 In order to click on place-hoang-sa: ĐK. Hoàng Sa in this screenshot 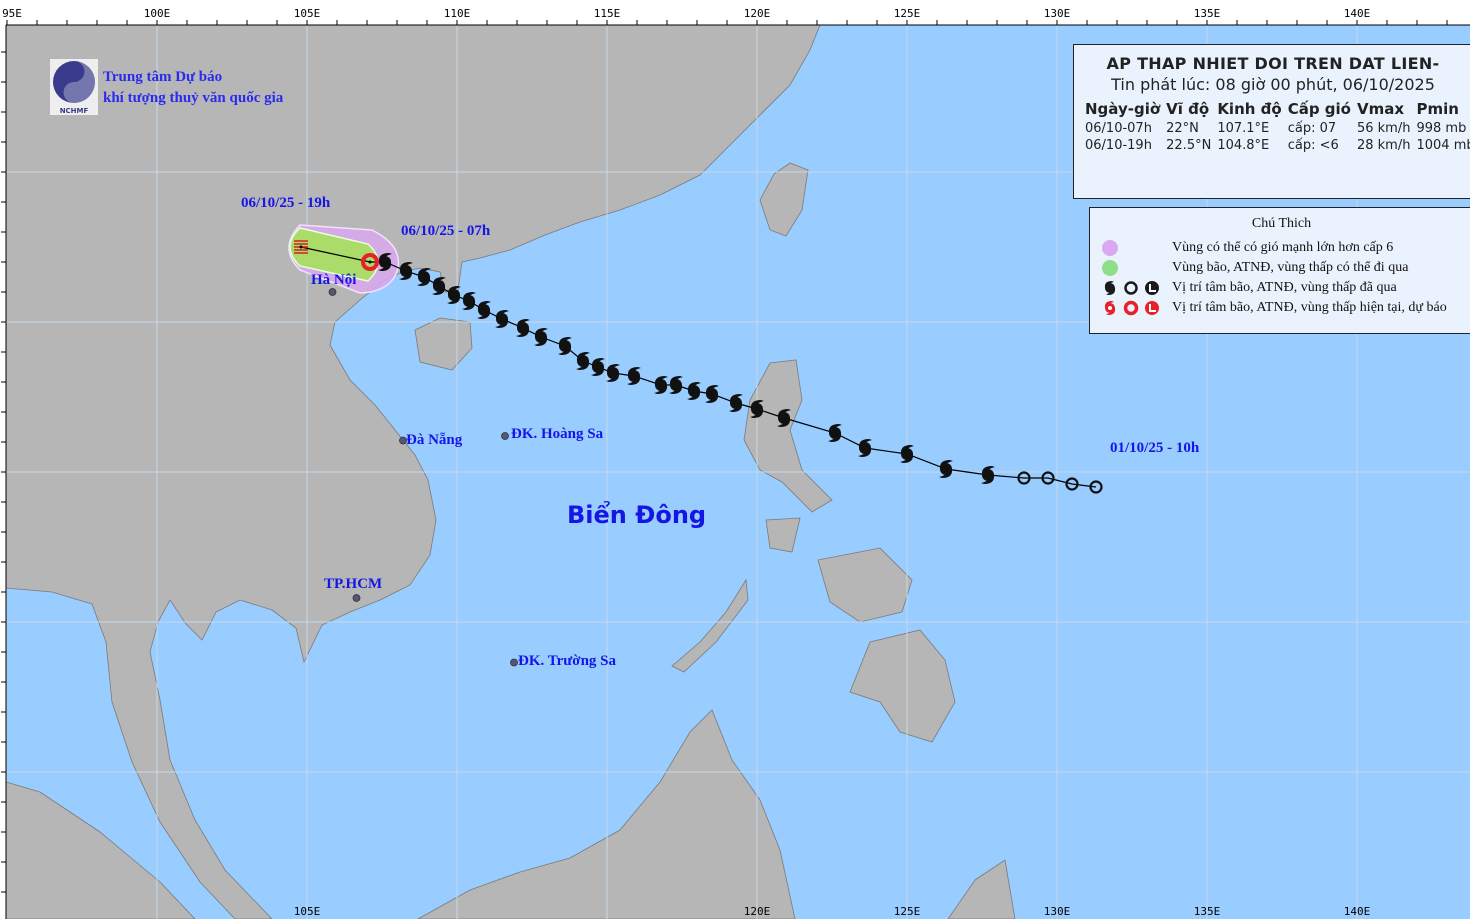, I will do `click(557, 434)`.